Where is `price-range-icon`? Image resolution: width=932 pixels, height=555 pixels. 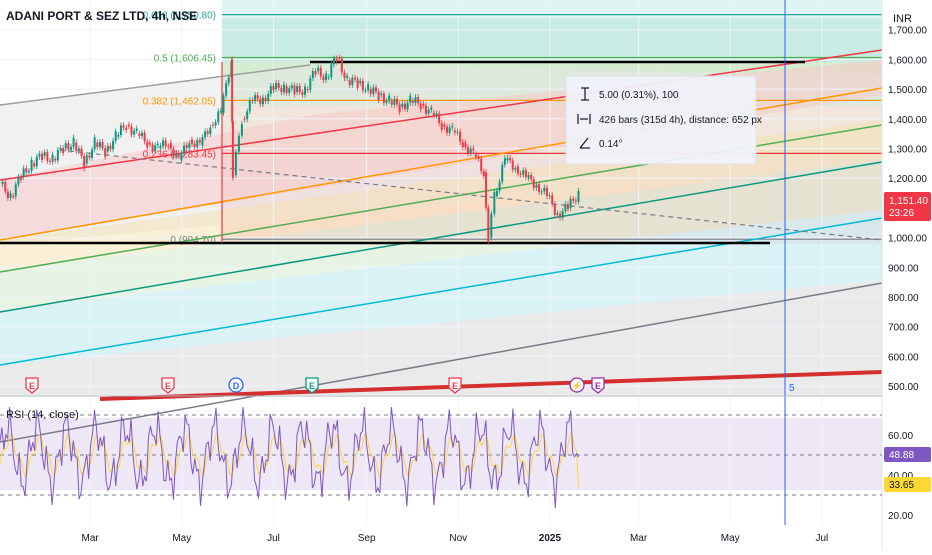 price-range-icon is located at coordinates (585, 94).